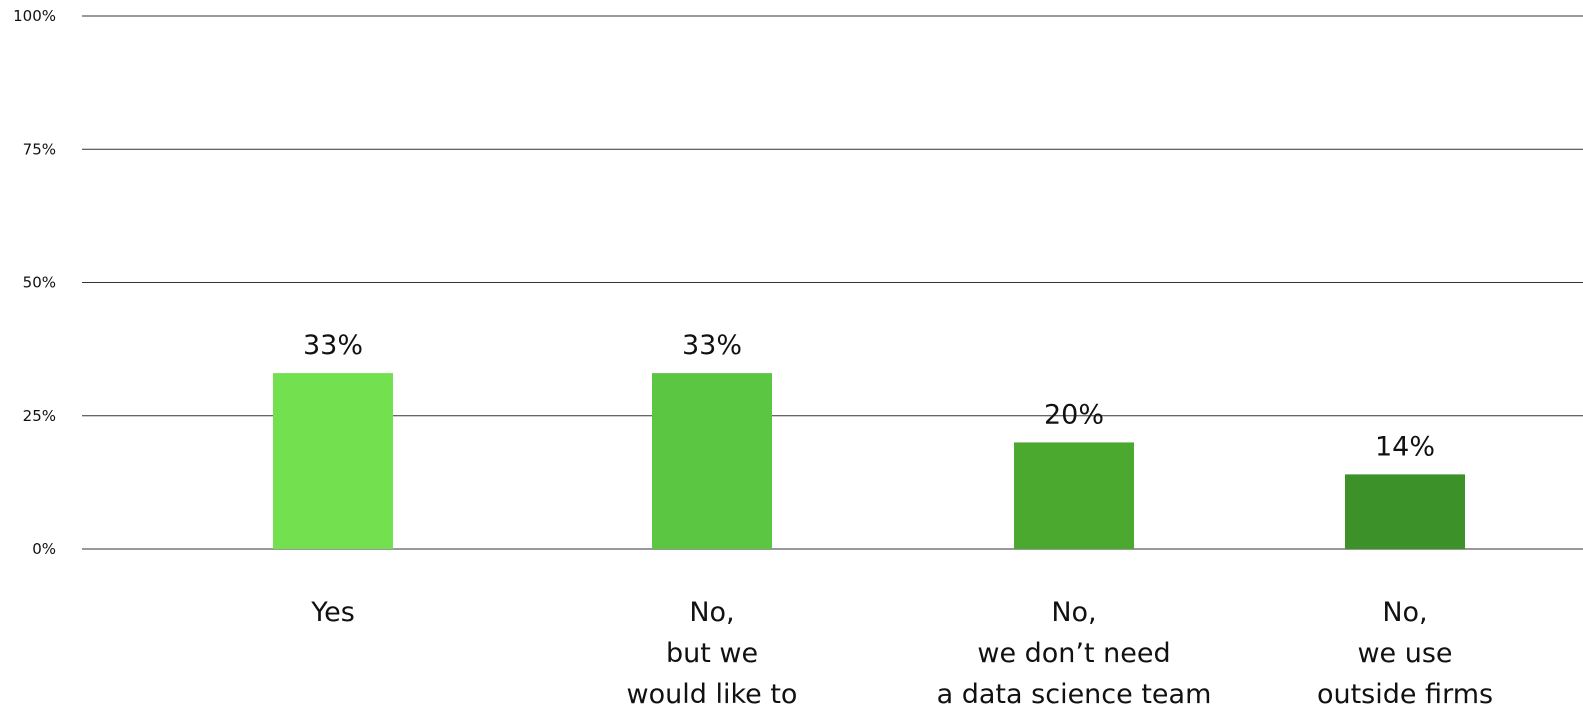  Describe the element at coordinates (712, 694) in the screenshot. I see `category-label: would like to` at that location.